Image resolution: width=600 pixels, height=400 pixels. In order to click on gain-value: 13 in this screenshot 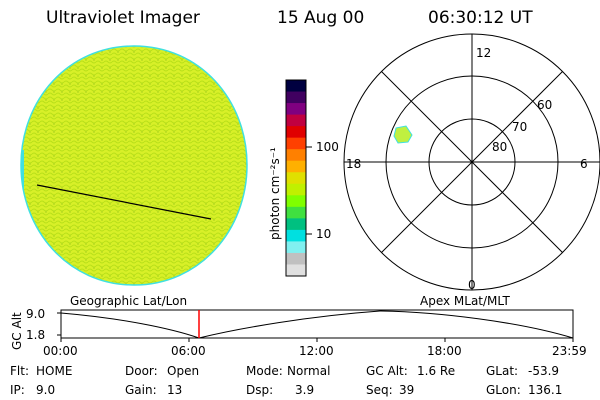, I will do `click(175, 390)`.